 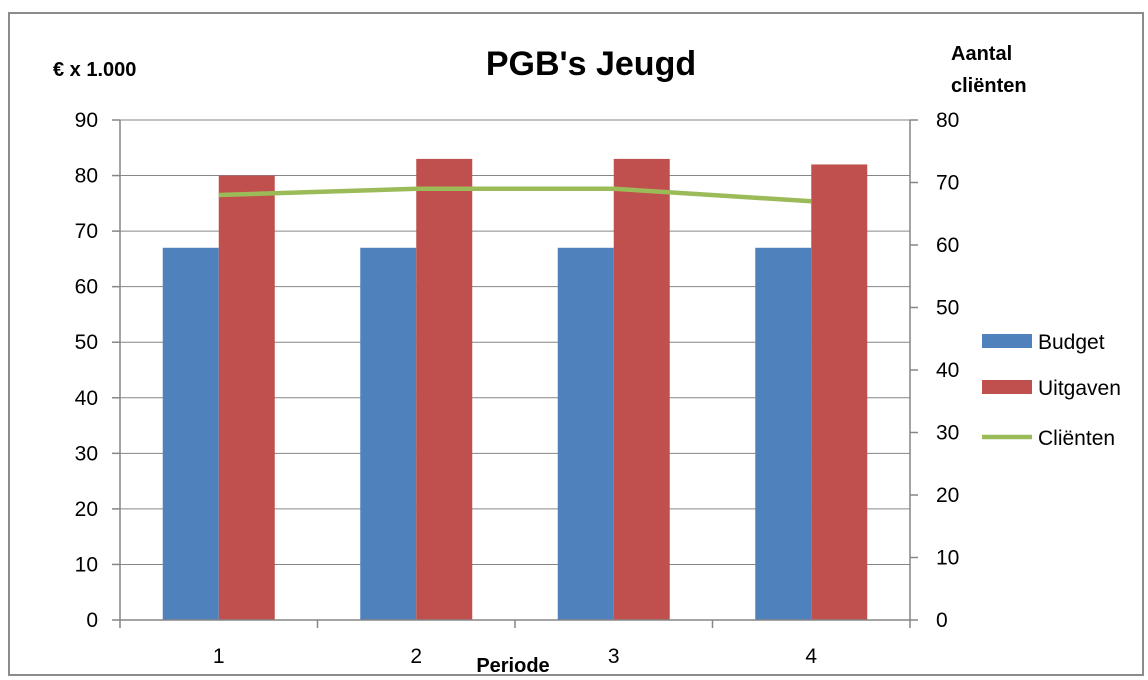 I want to click on line-series, so click(x=515, y=195).